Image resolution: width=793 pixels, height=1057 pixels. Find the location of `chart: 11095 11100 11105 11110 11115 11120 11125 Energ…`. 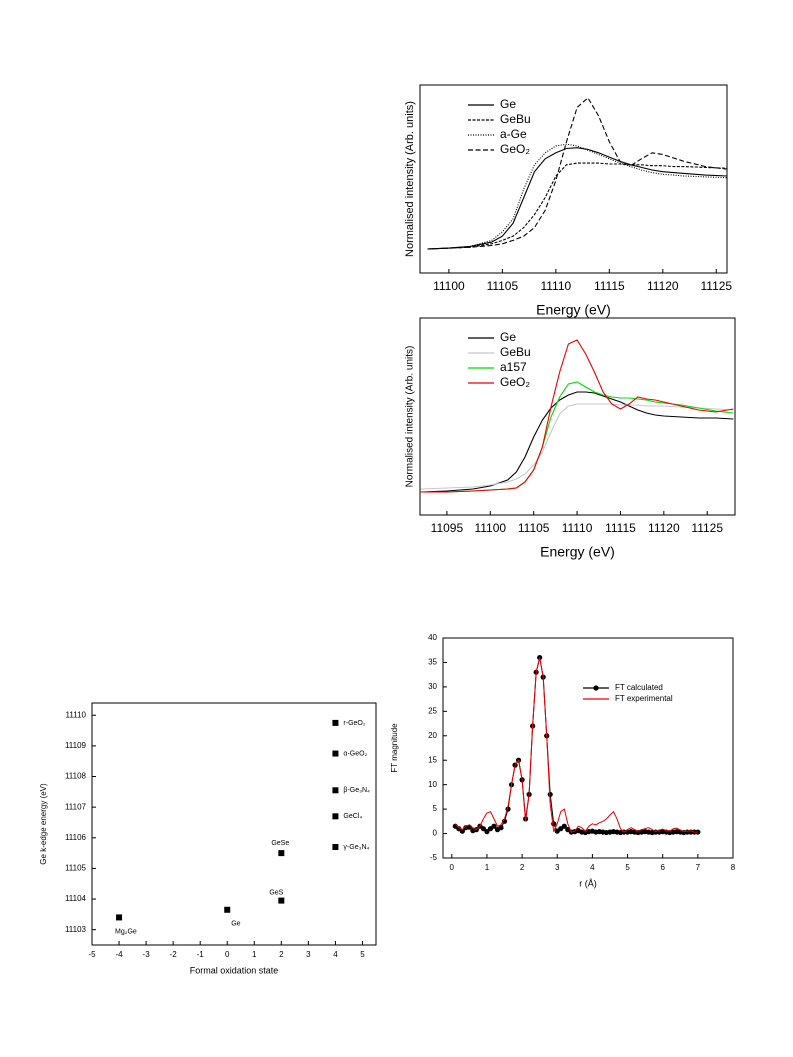

chart: 11095 11100 11105 11110 11115 11120 11125 Energ… is located at coordinates (570, 438).